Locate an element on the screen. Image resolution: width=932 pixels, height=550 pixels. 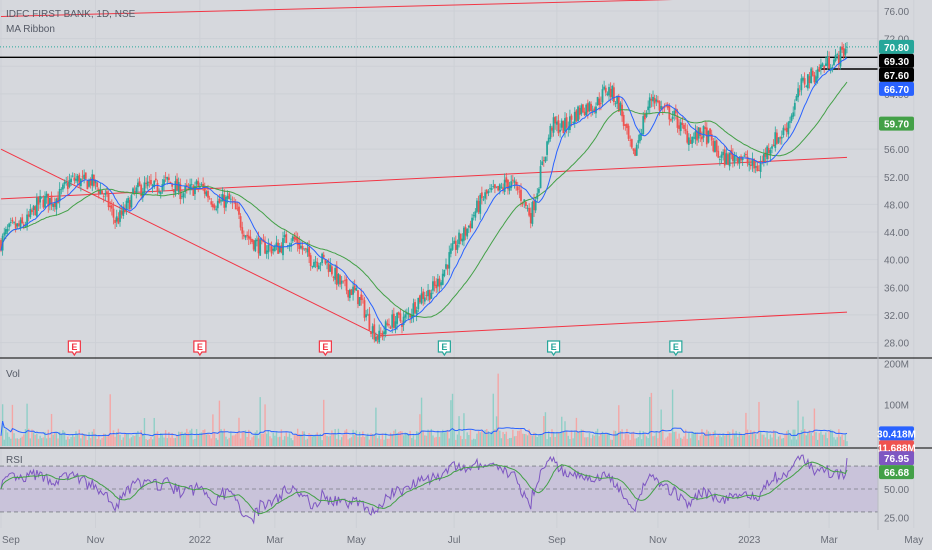
trend-line-base-line is located at coordinates (613, 324).